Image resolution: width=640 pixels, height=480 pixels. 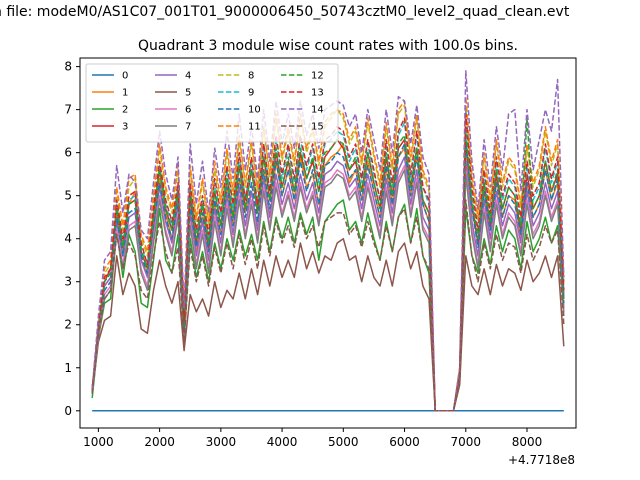 I want to click on legend-item-4: 4, so click(x=173, y=76).